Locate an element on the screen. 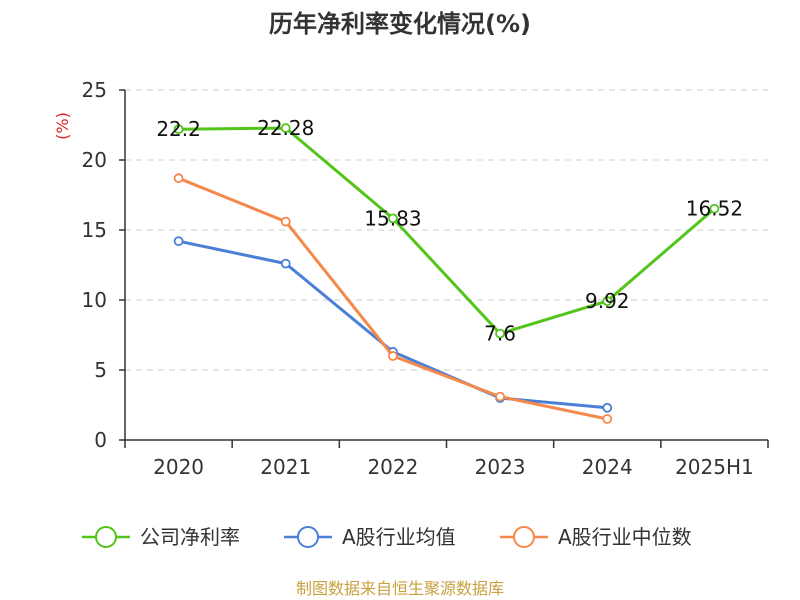  data-label: 16.52 is located at coordinates (714, 209).